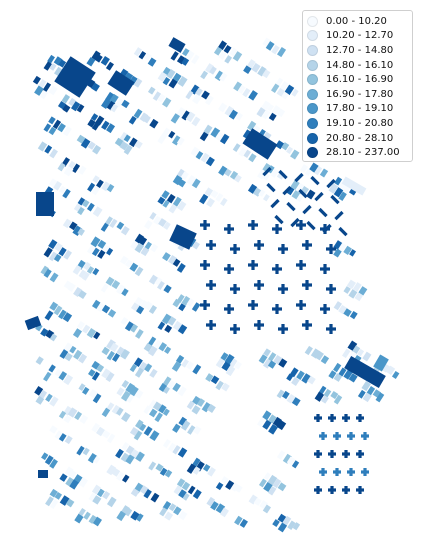  I want to click on legend-label: 28.10 - 237.00, so click(363, 153).